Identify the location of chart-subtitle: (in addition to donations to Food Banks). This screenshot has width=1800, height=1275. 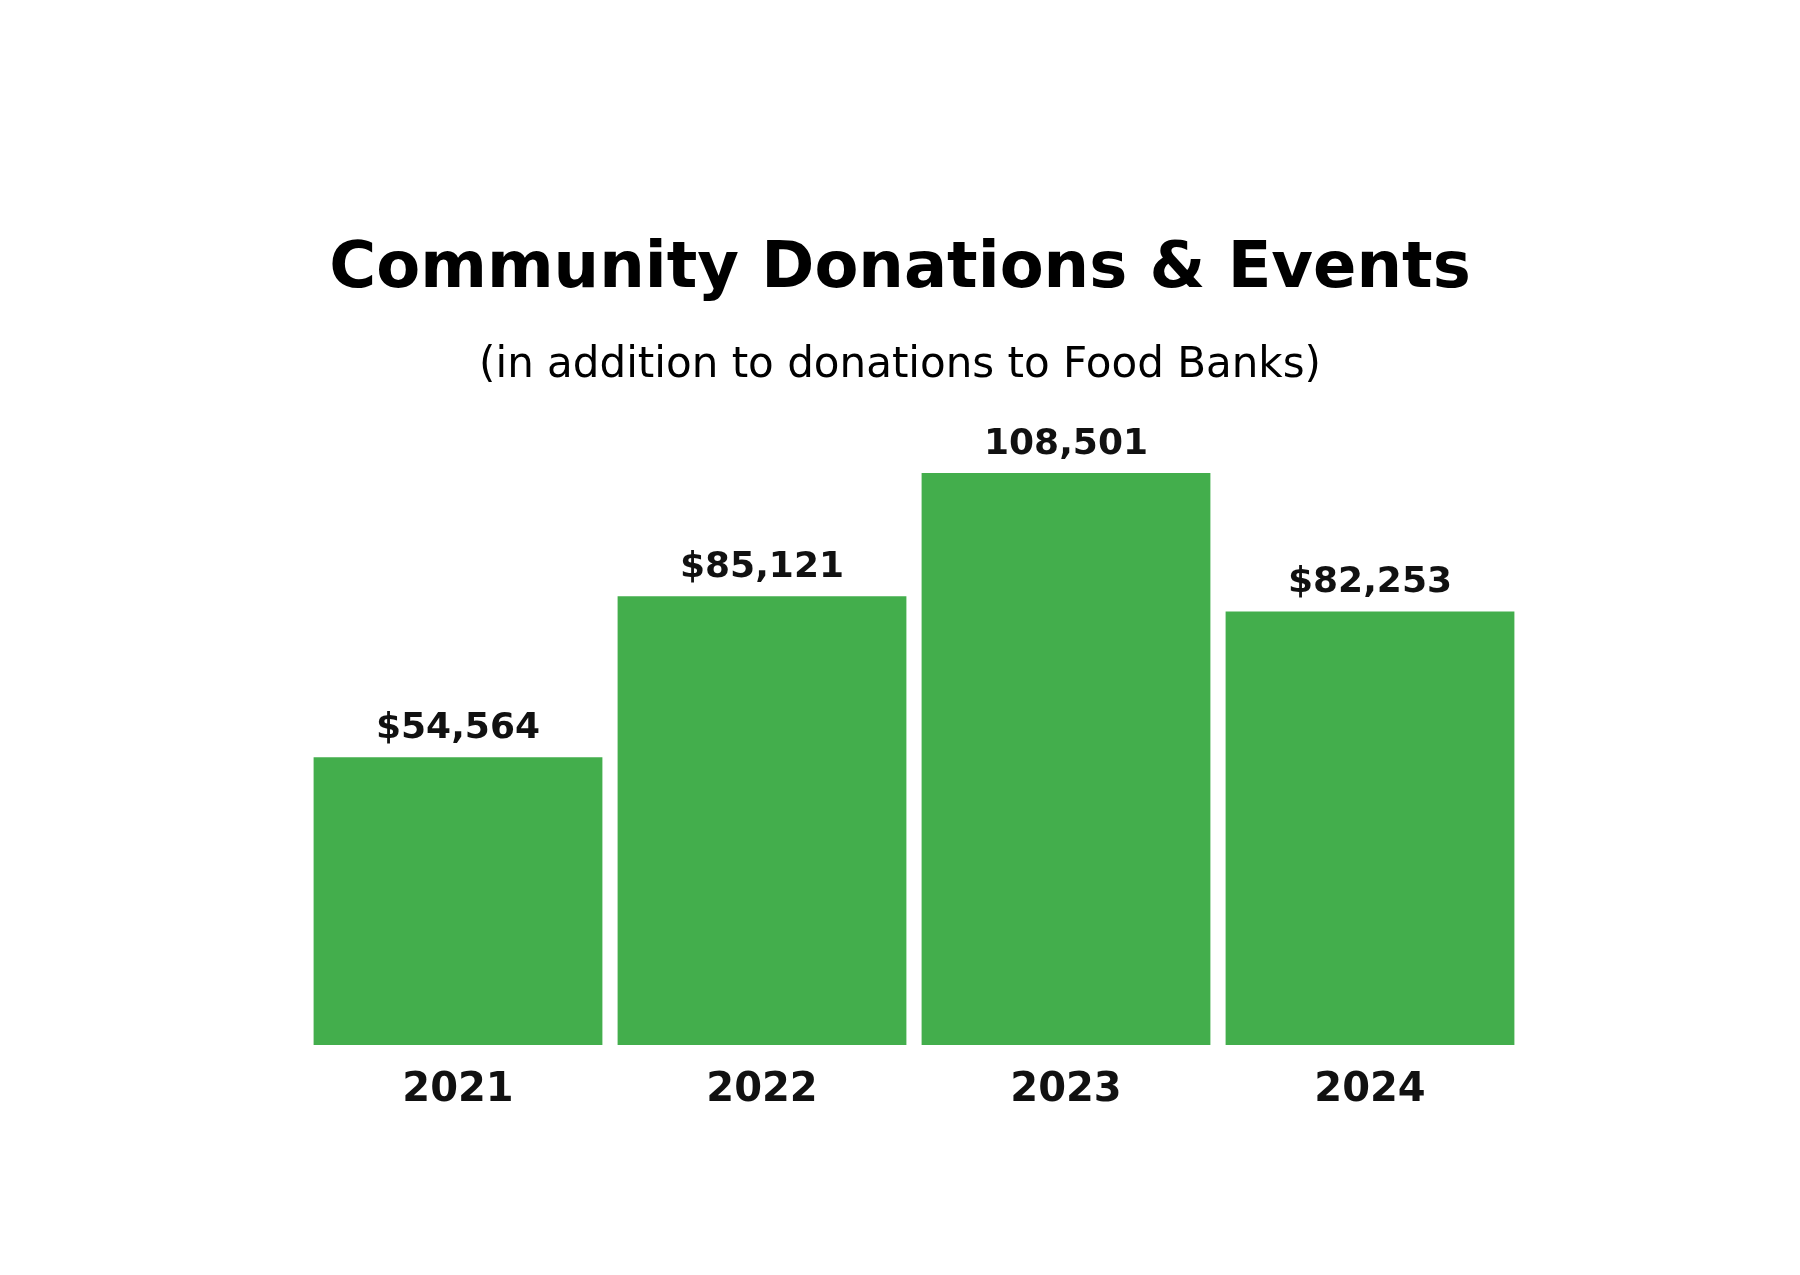
(900, 362).